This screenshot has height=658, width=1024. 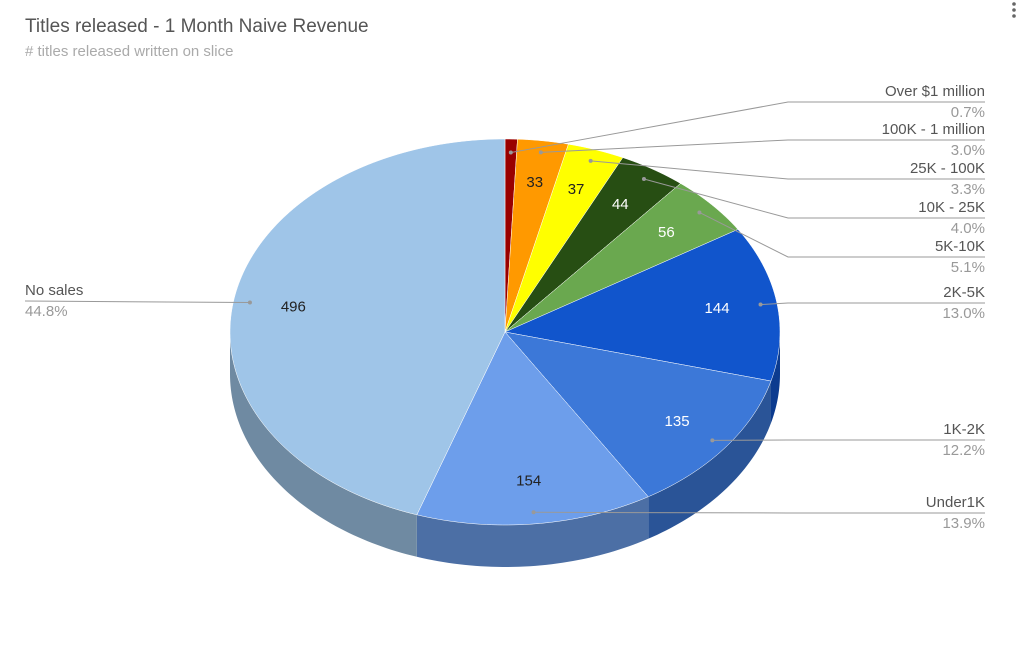 I want to click on percent-label: 0.7%, so click(x=968, y=112).